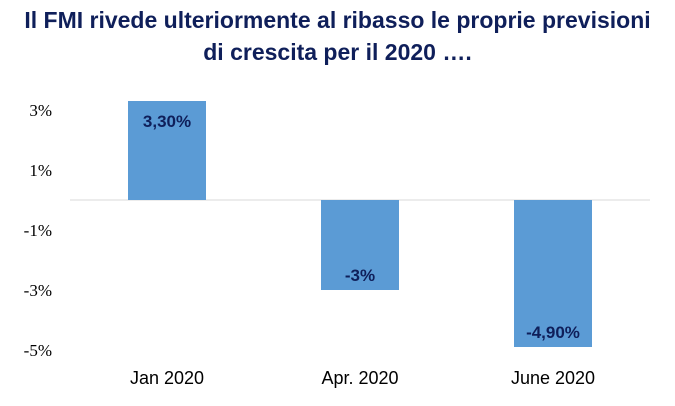 The height and width of the screenshot is (406, 675). I want to click on y-tick-label: -3%, so click(38, 290).